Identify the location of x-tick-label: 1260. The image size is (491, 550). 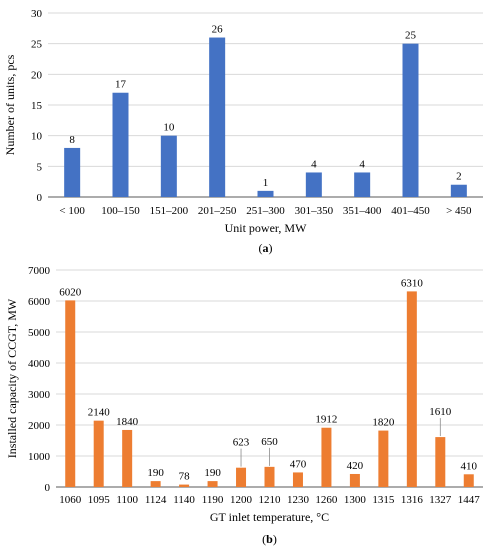
(326, 500).